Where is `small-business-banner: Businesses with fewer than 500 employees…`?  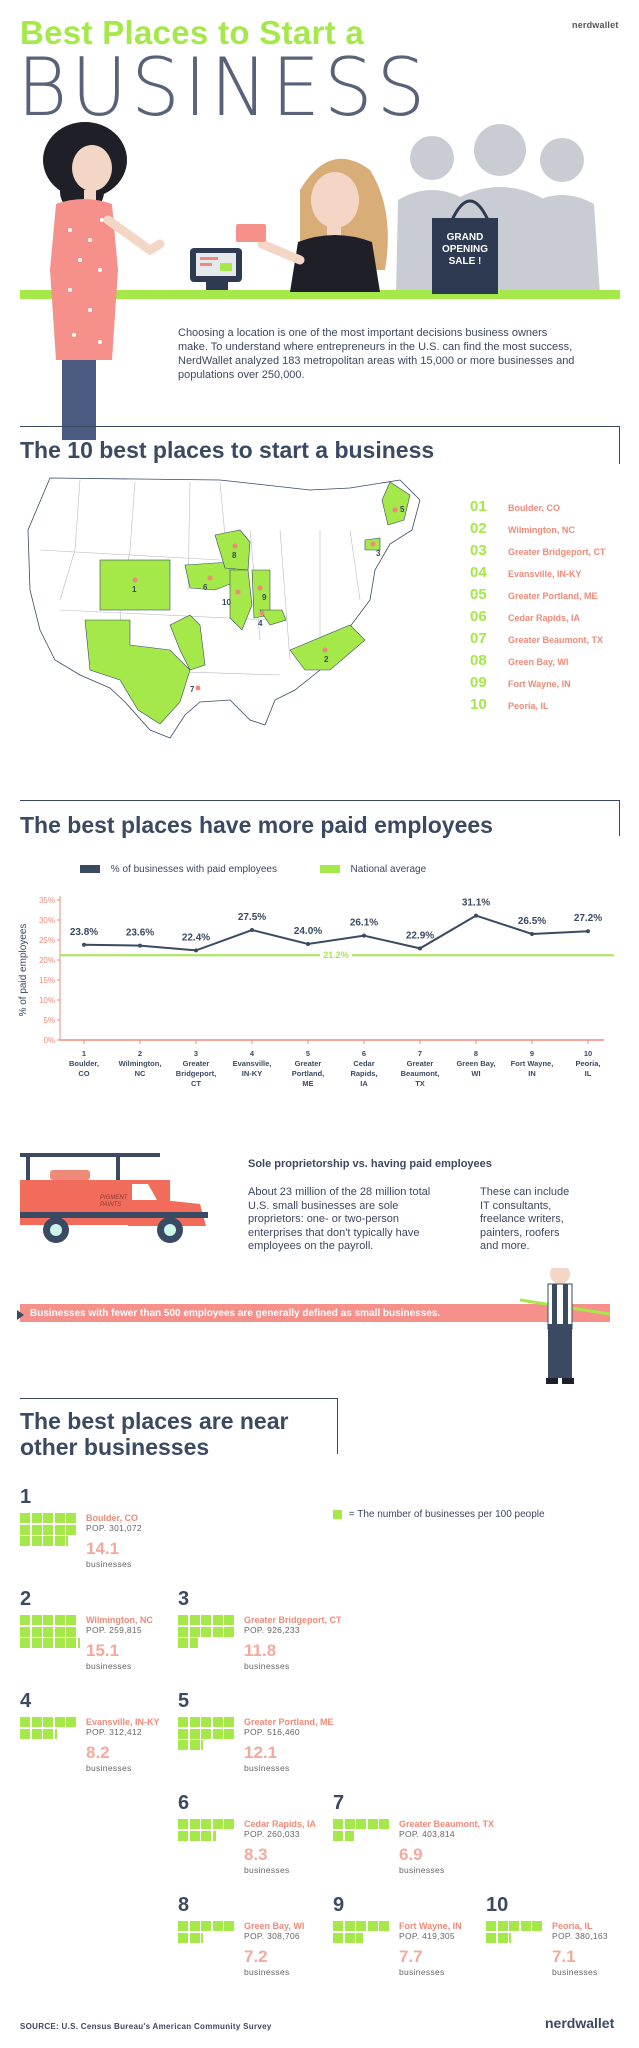 small-business-banner: Businesses with fewer than 500 employees… is located at coordinates (235, 1313).